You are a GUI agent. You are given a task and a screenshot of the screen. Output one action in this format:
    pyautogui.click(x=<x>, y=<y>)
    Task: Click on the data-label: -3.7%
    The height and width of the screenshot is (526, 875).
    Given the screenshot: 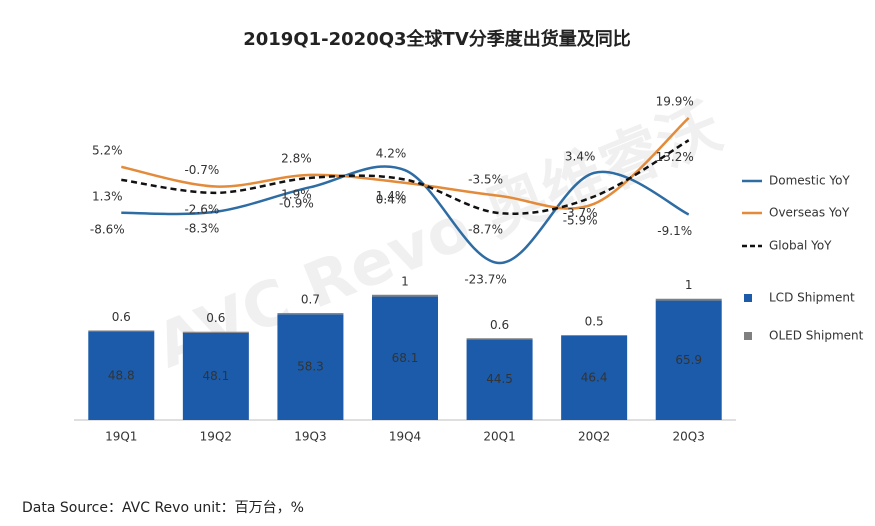 What is the action you would take?
    pyautogui.click(x=580, y=213)
    